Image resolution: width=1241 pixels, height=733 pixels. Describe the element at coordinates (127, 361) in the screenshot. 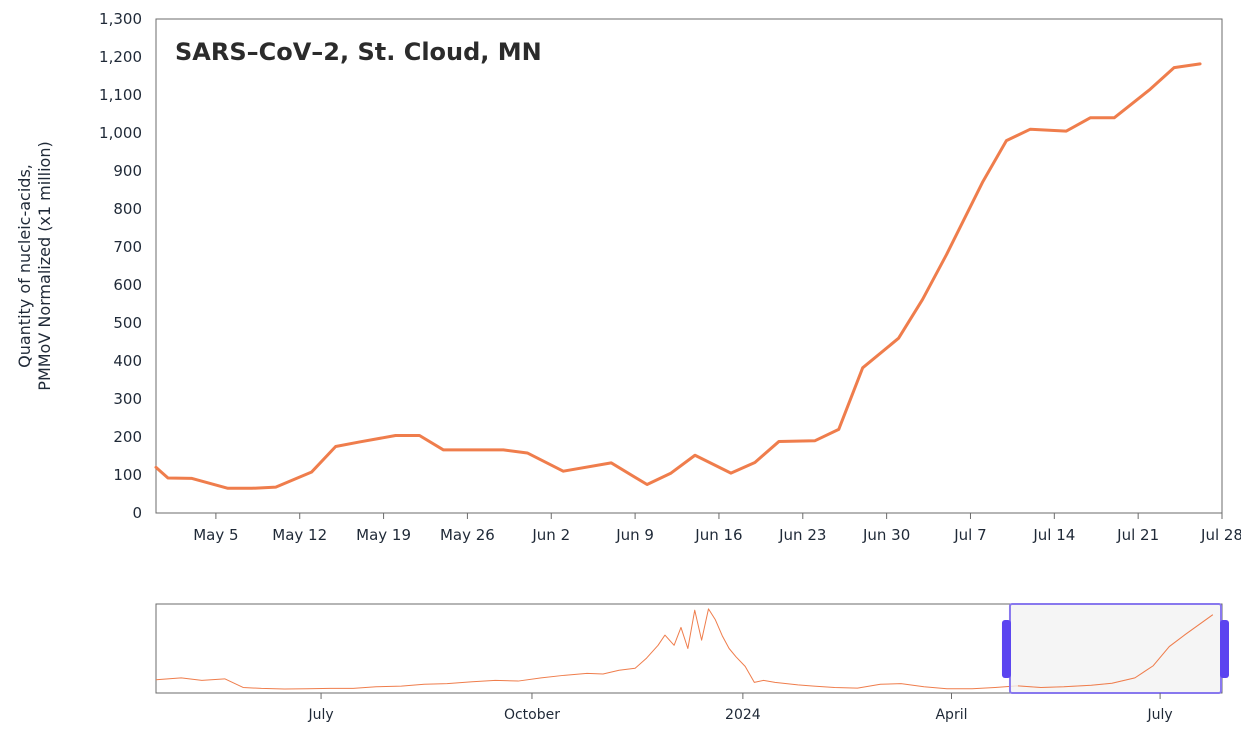

I see `y-tick-label: 400` at that location.